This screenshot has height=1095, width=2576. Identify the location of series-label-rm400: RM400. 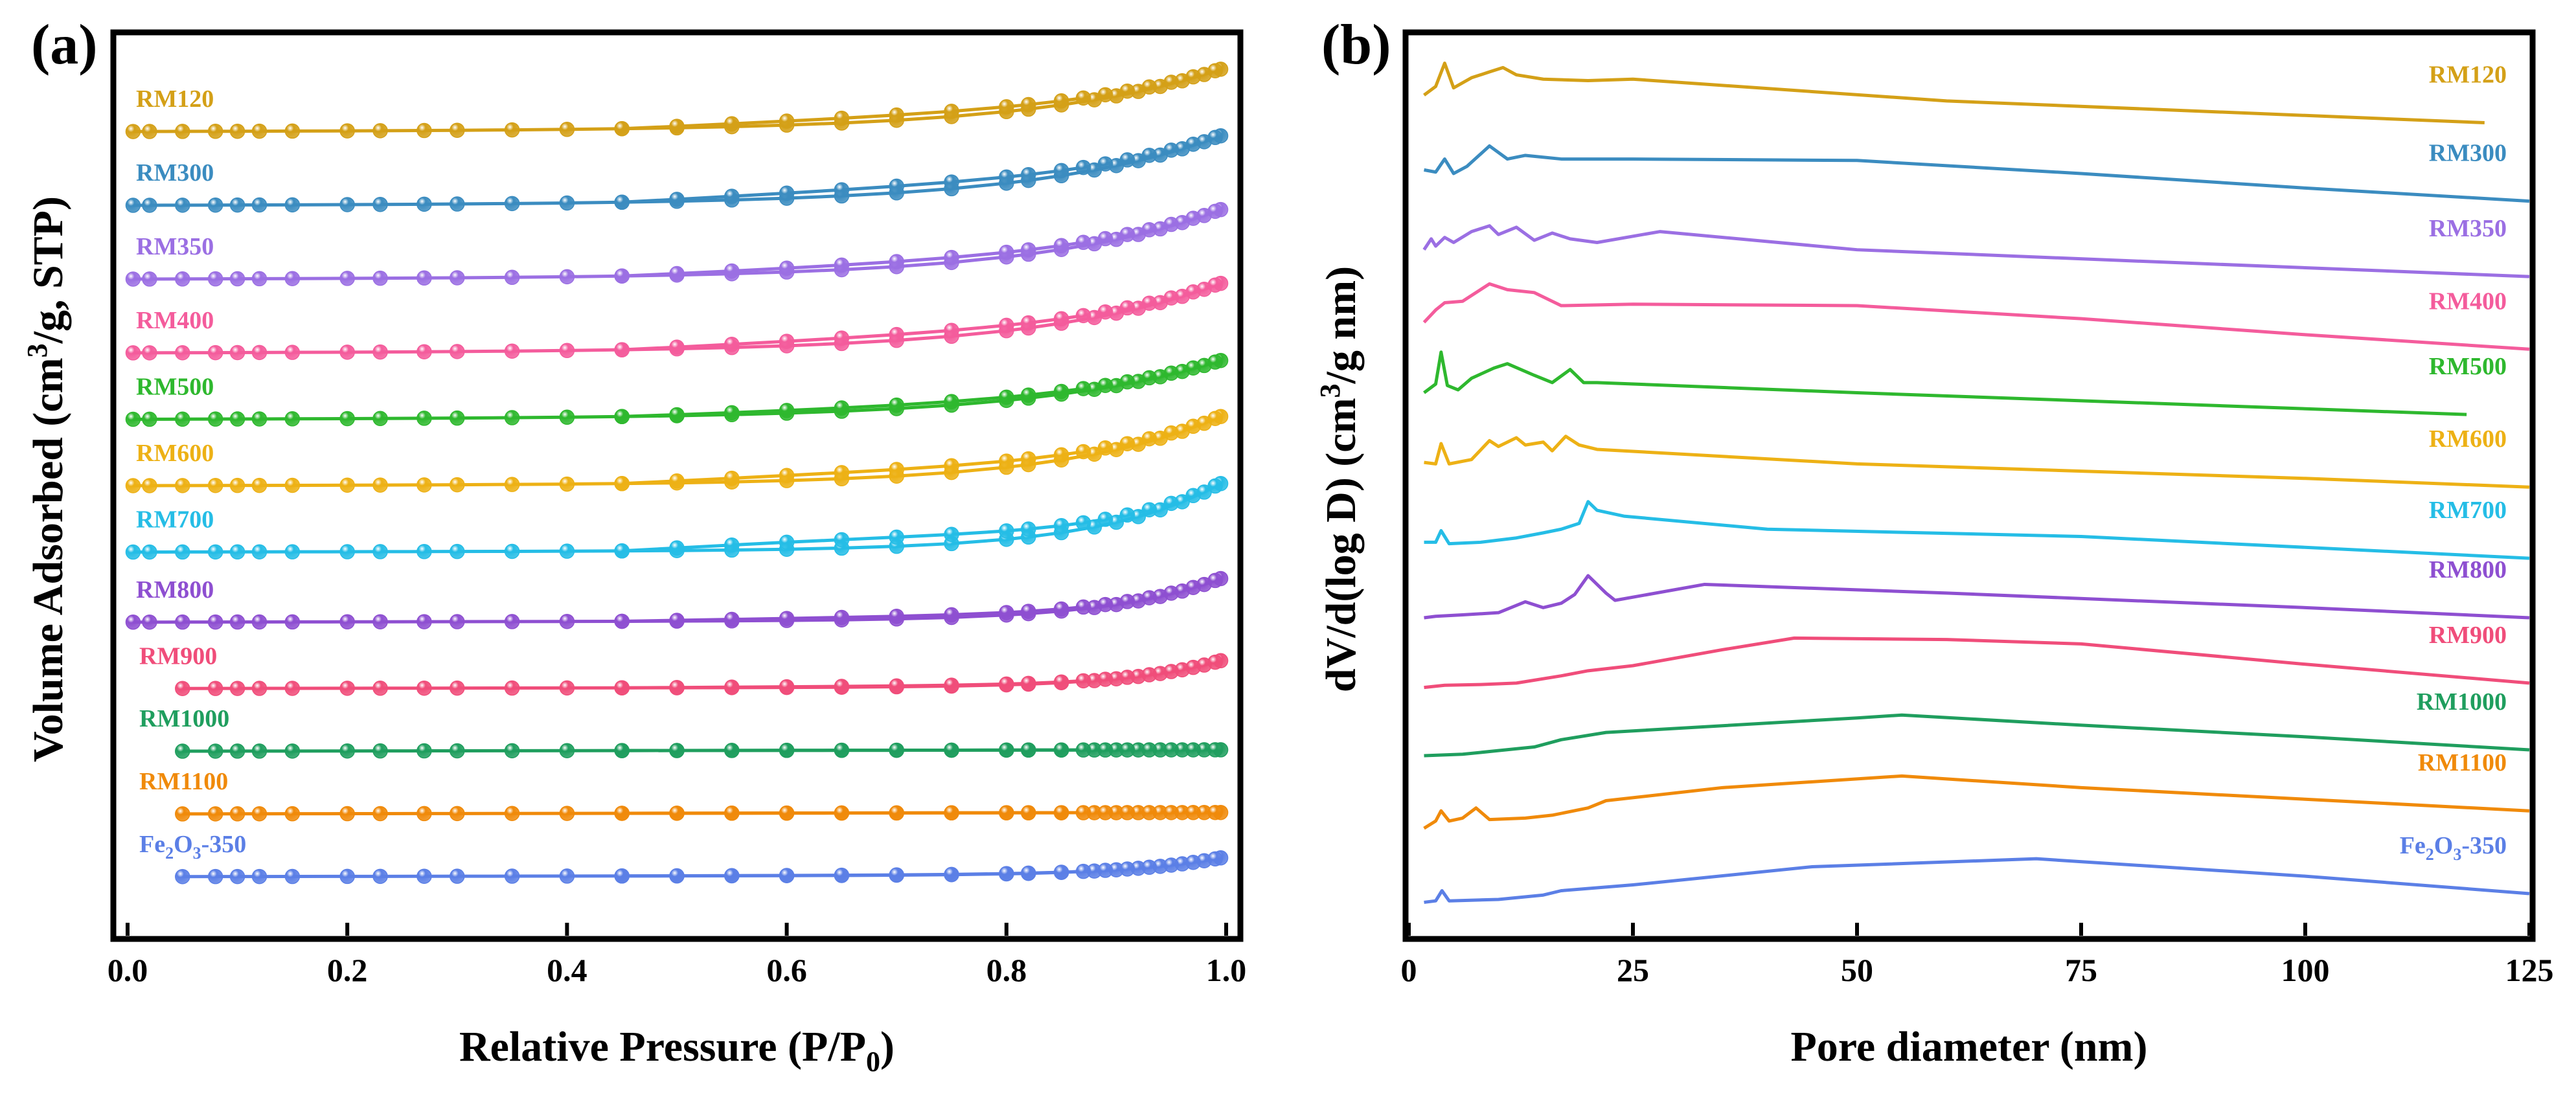
(2468, 301).